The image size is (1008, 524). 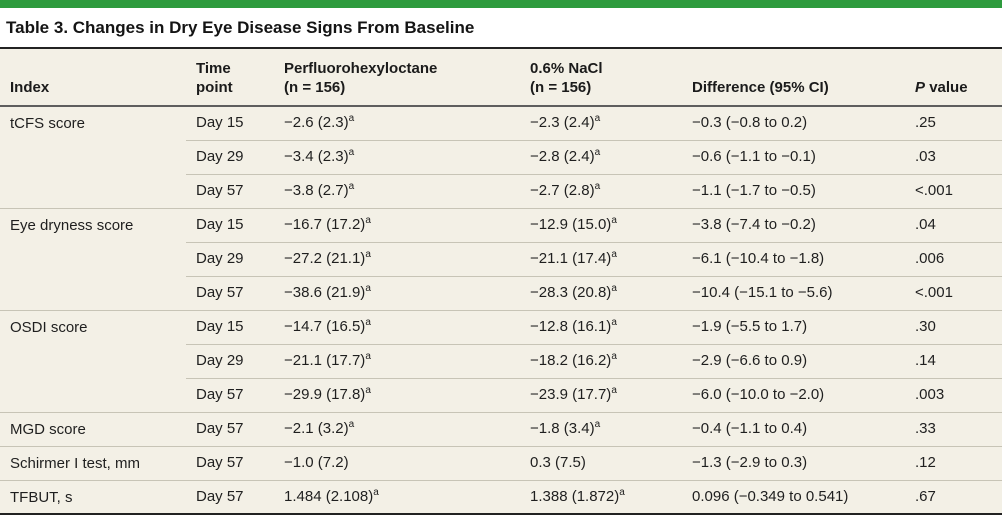 What do you see at coordinates (793, 496) in the screenshot?
I see `difference-cell: 0.096 (−0.349 to 0.541)` at bounding box center [793, 496].